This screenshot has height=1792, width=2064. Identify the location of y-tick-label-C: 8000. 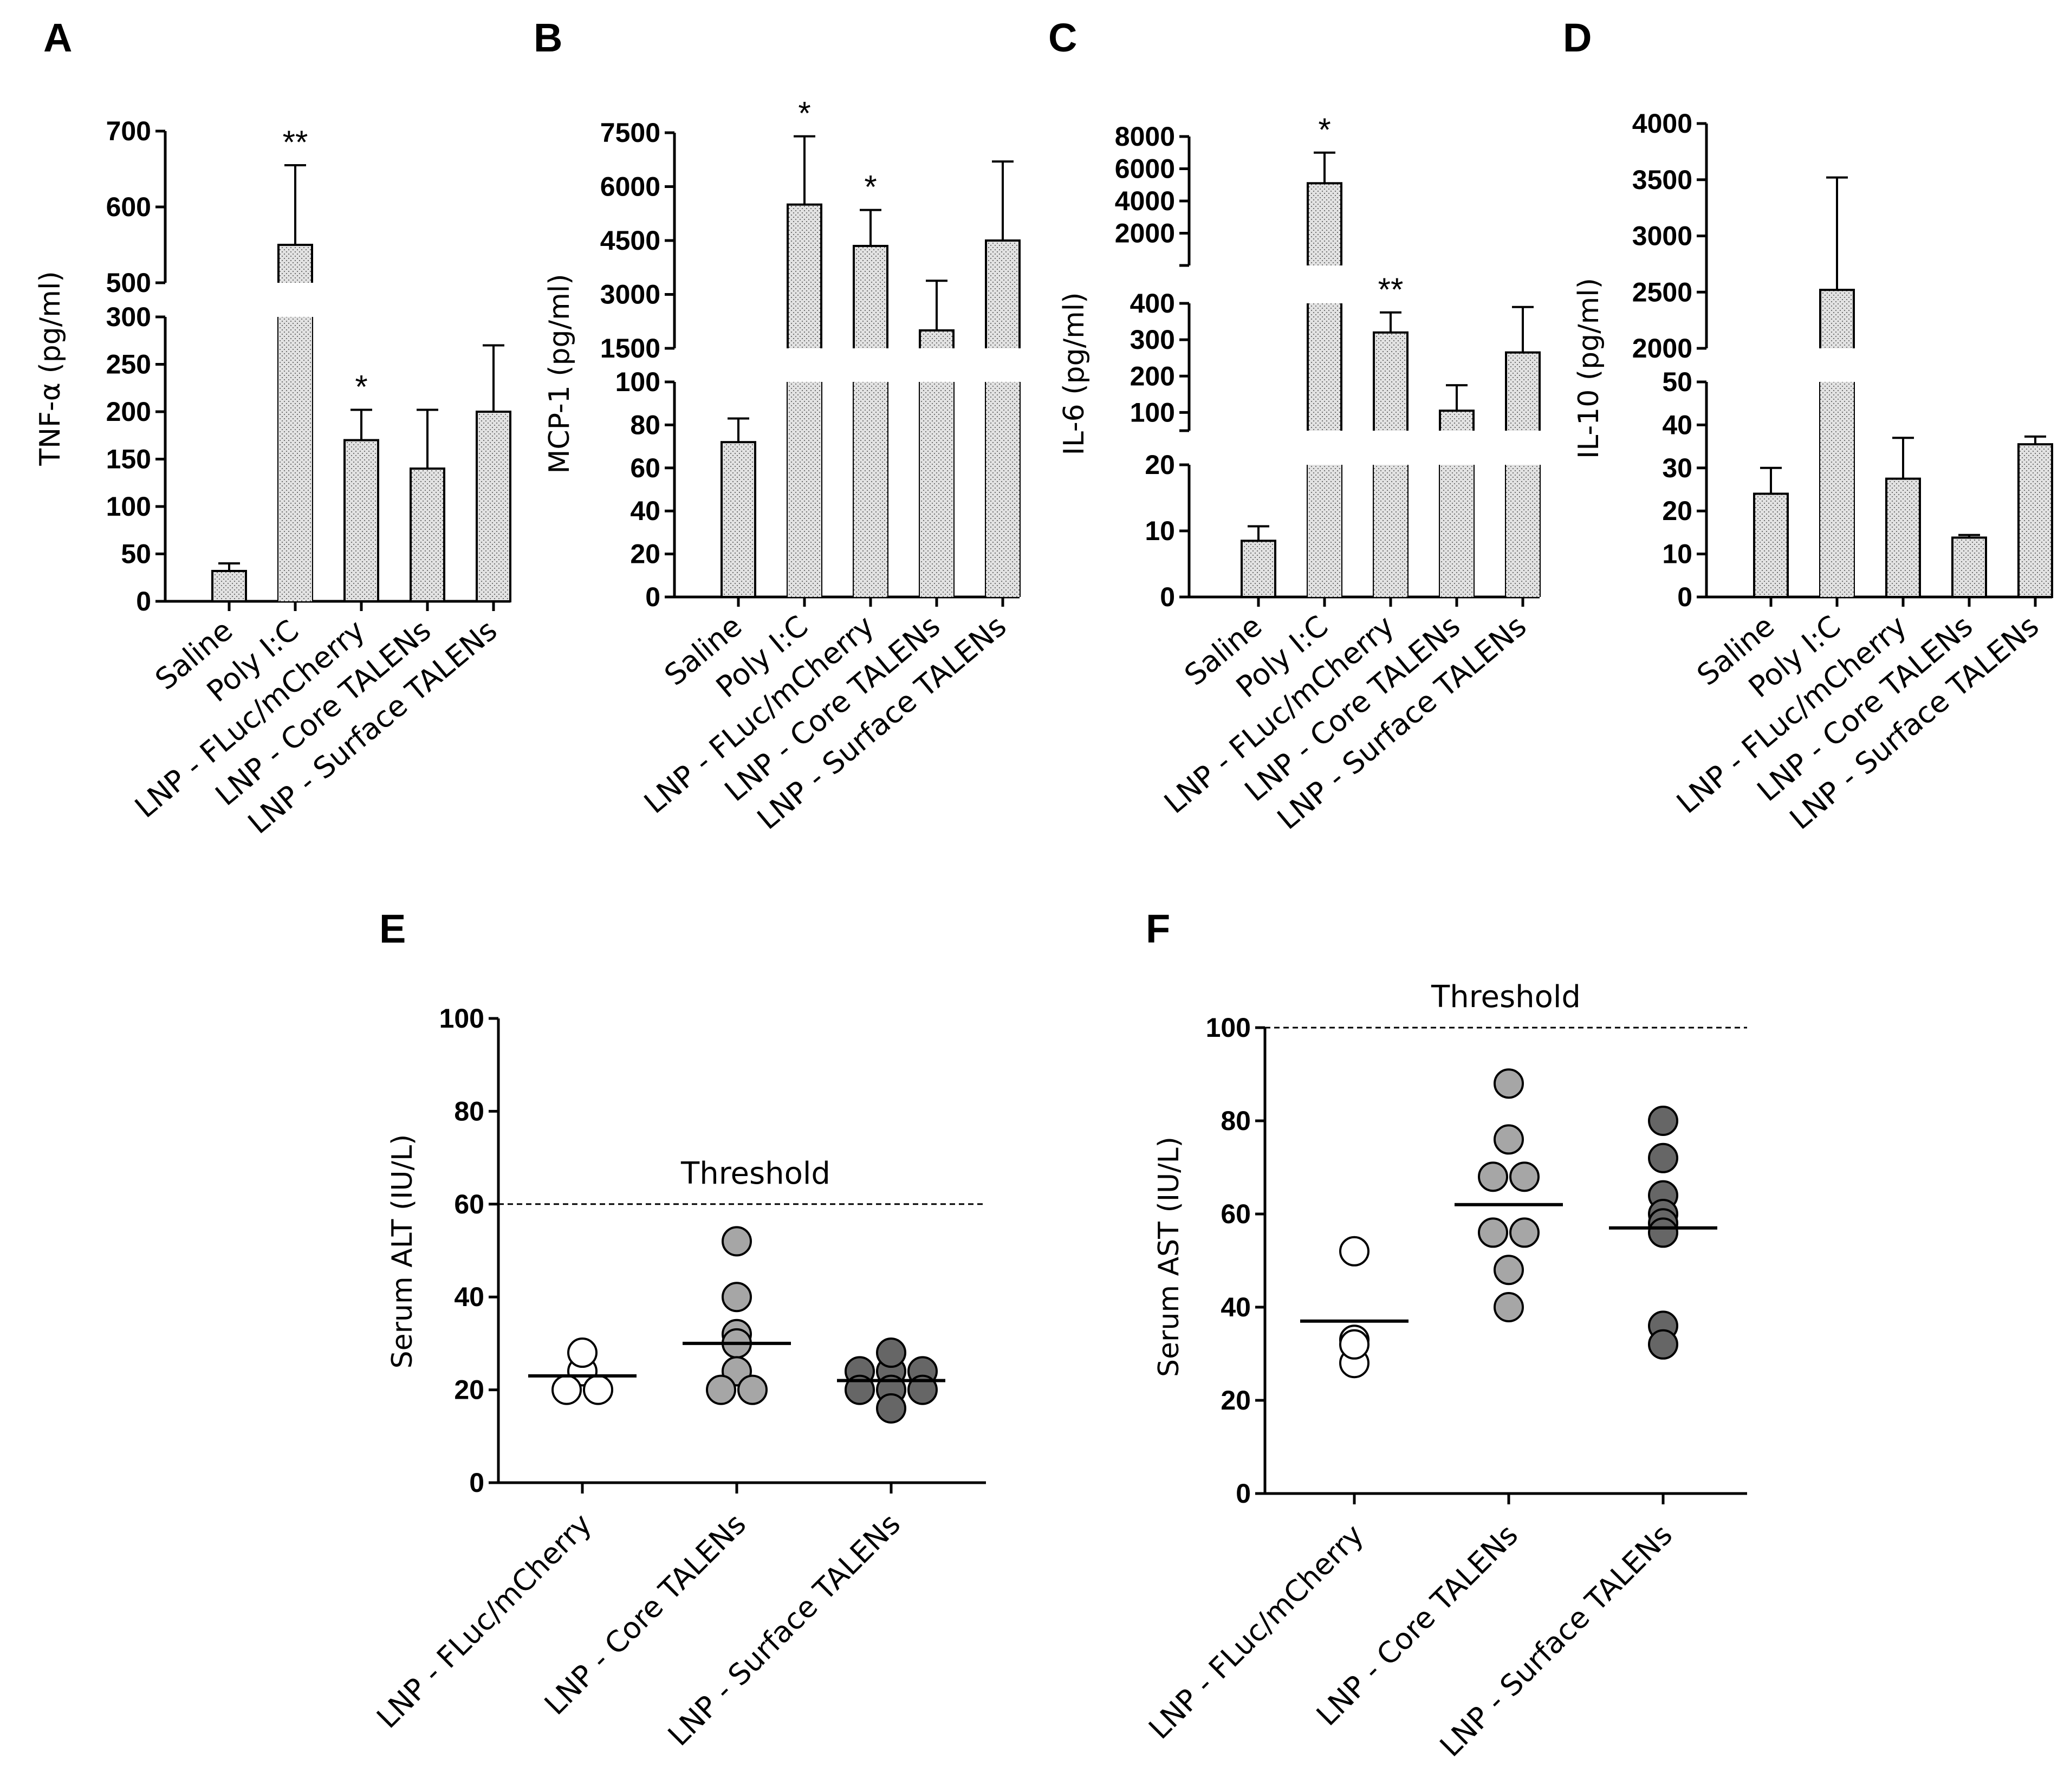
(1145, 136).